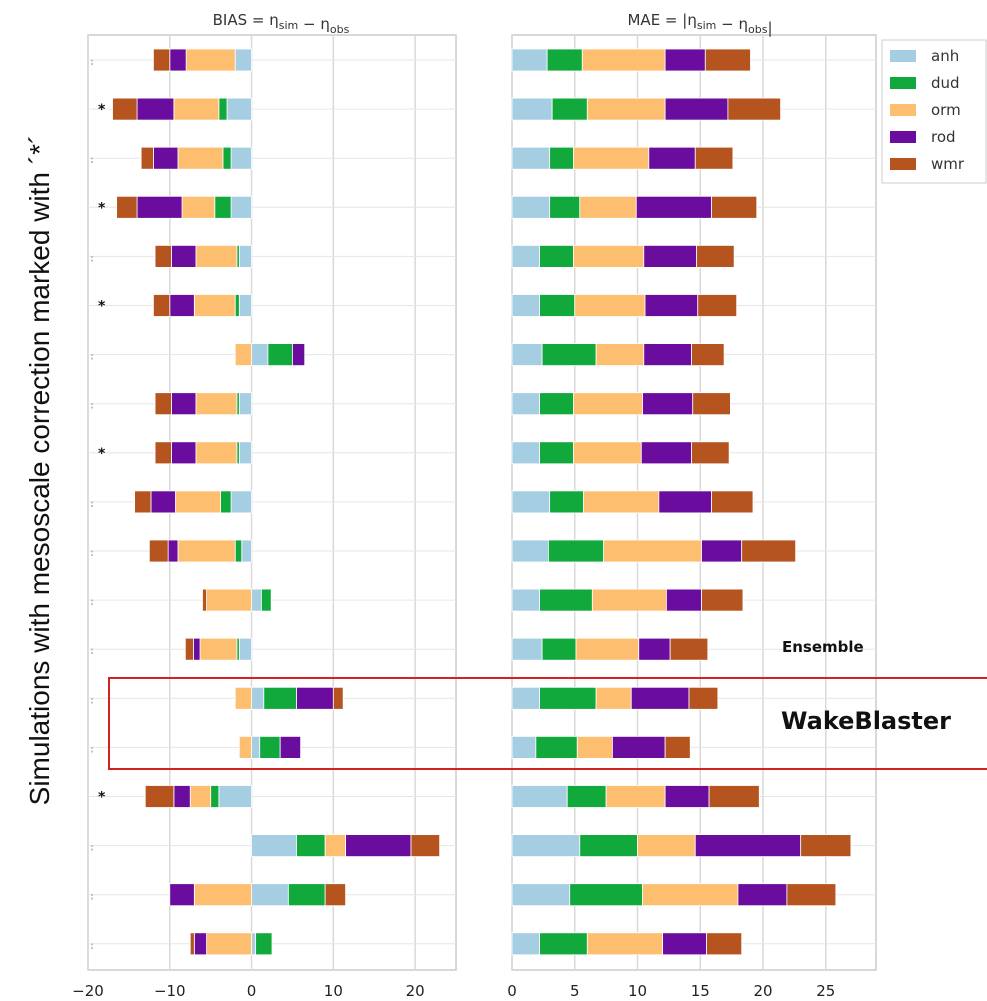  I want to click on mae-tick-label: 0, so click(512, 991).